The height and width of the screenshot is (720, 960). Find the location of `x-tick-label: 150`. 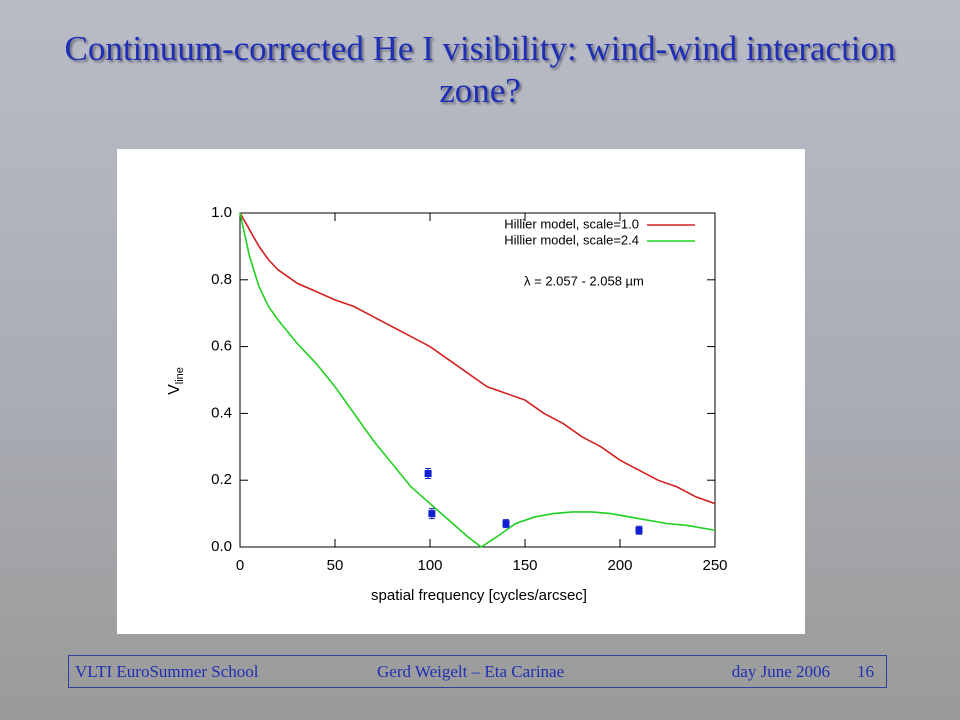

x-tick-label: 150 is located at coordinates (524, 565).